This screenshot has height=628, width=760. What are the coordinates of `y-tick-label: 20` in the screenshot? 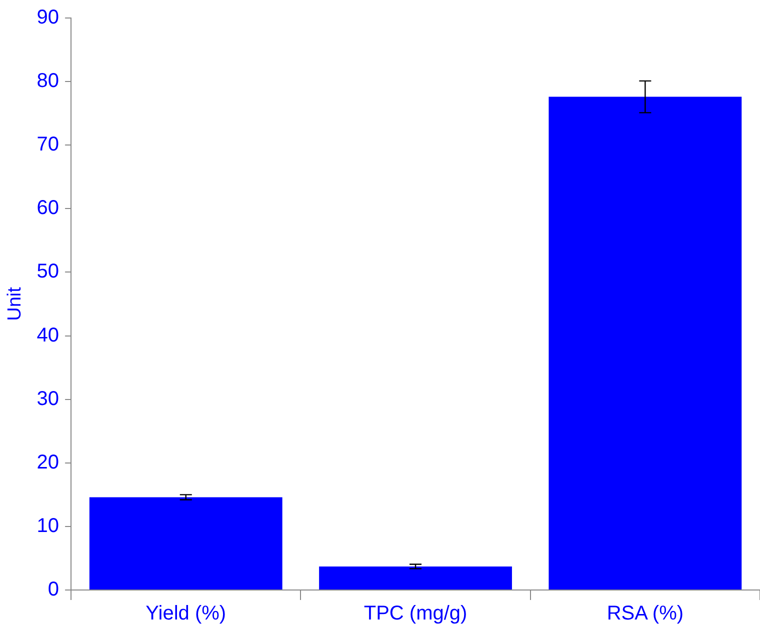 It's located at (48, 462).